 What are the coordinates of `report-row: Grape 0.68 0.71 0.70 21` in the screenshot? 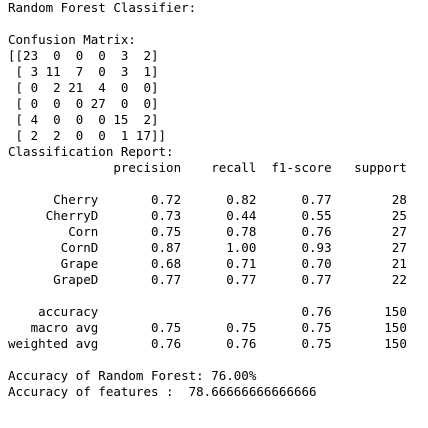 It's located at (207, 263).